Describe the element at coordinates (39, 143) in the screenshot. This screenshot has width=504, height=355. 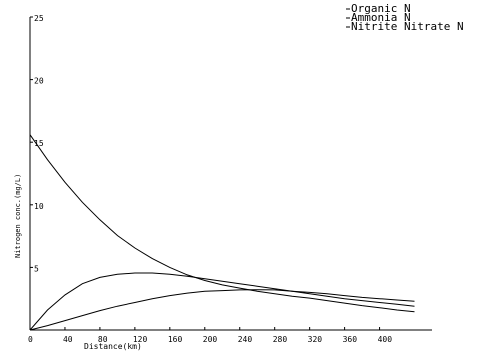
I see `y-tick-label: 15` at that location.